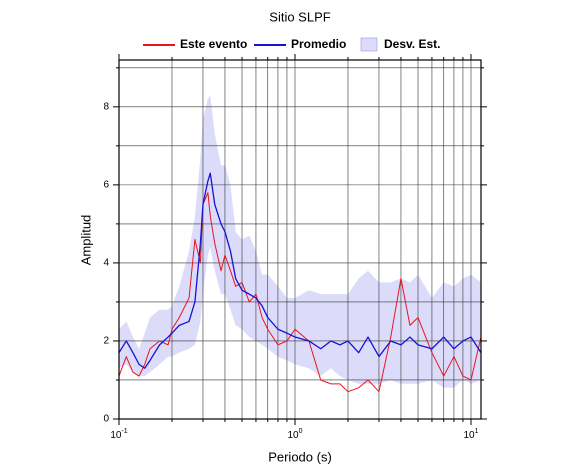  I want to click on x-tick-exponent: 0, so click(301, 431).